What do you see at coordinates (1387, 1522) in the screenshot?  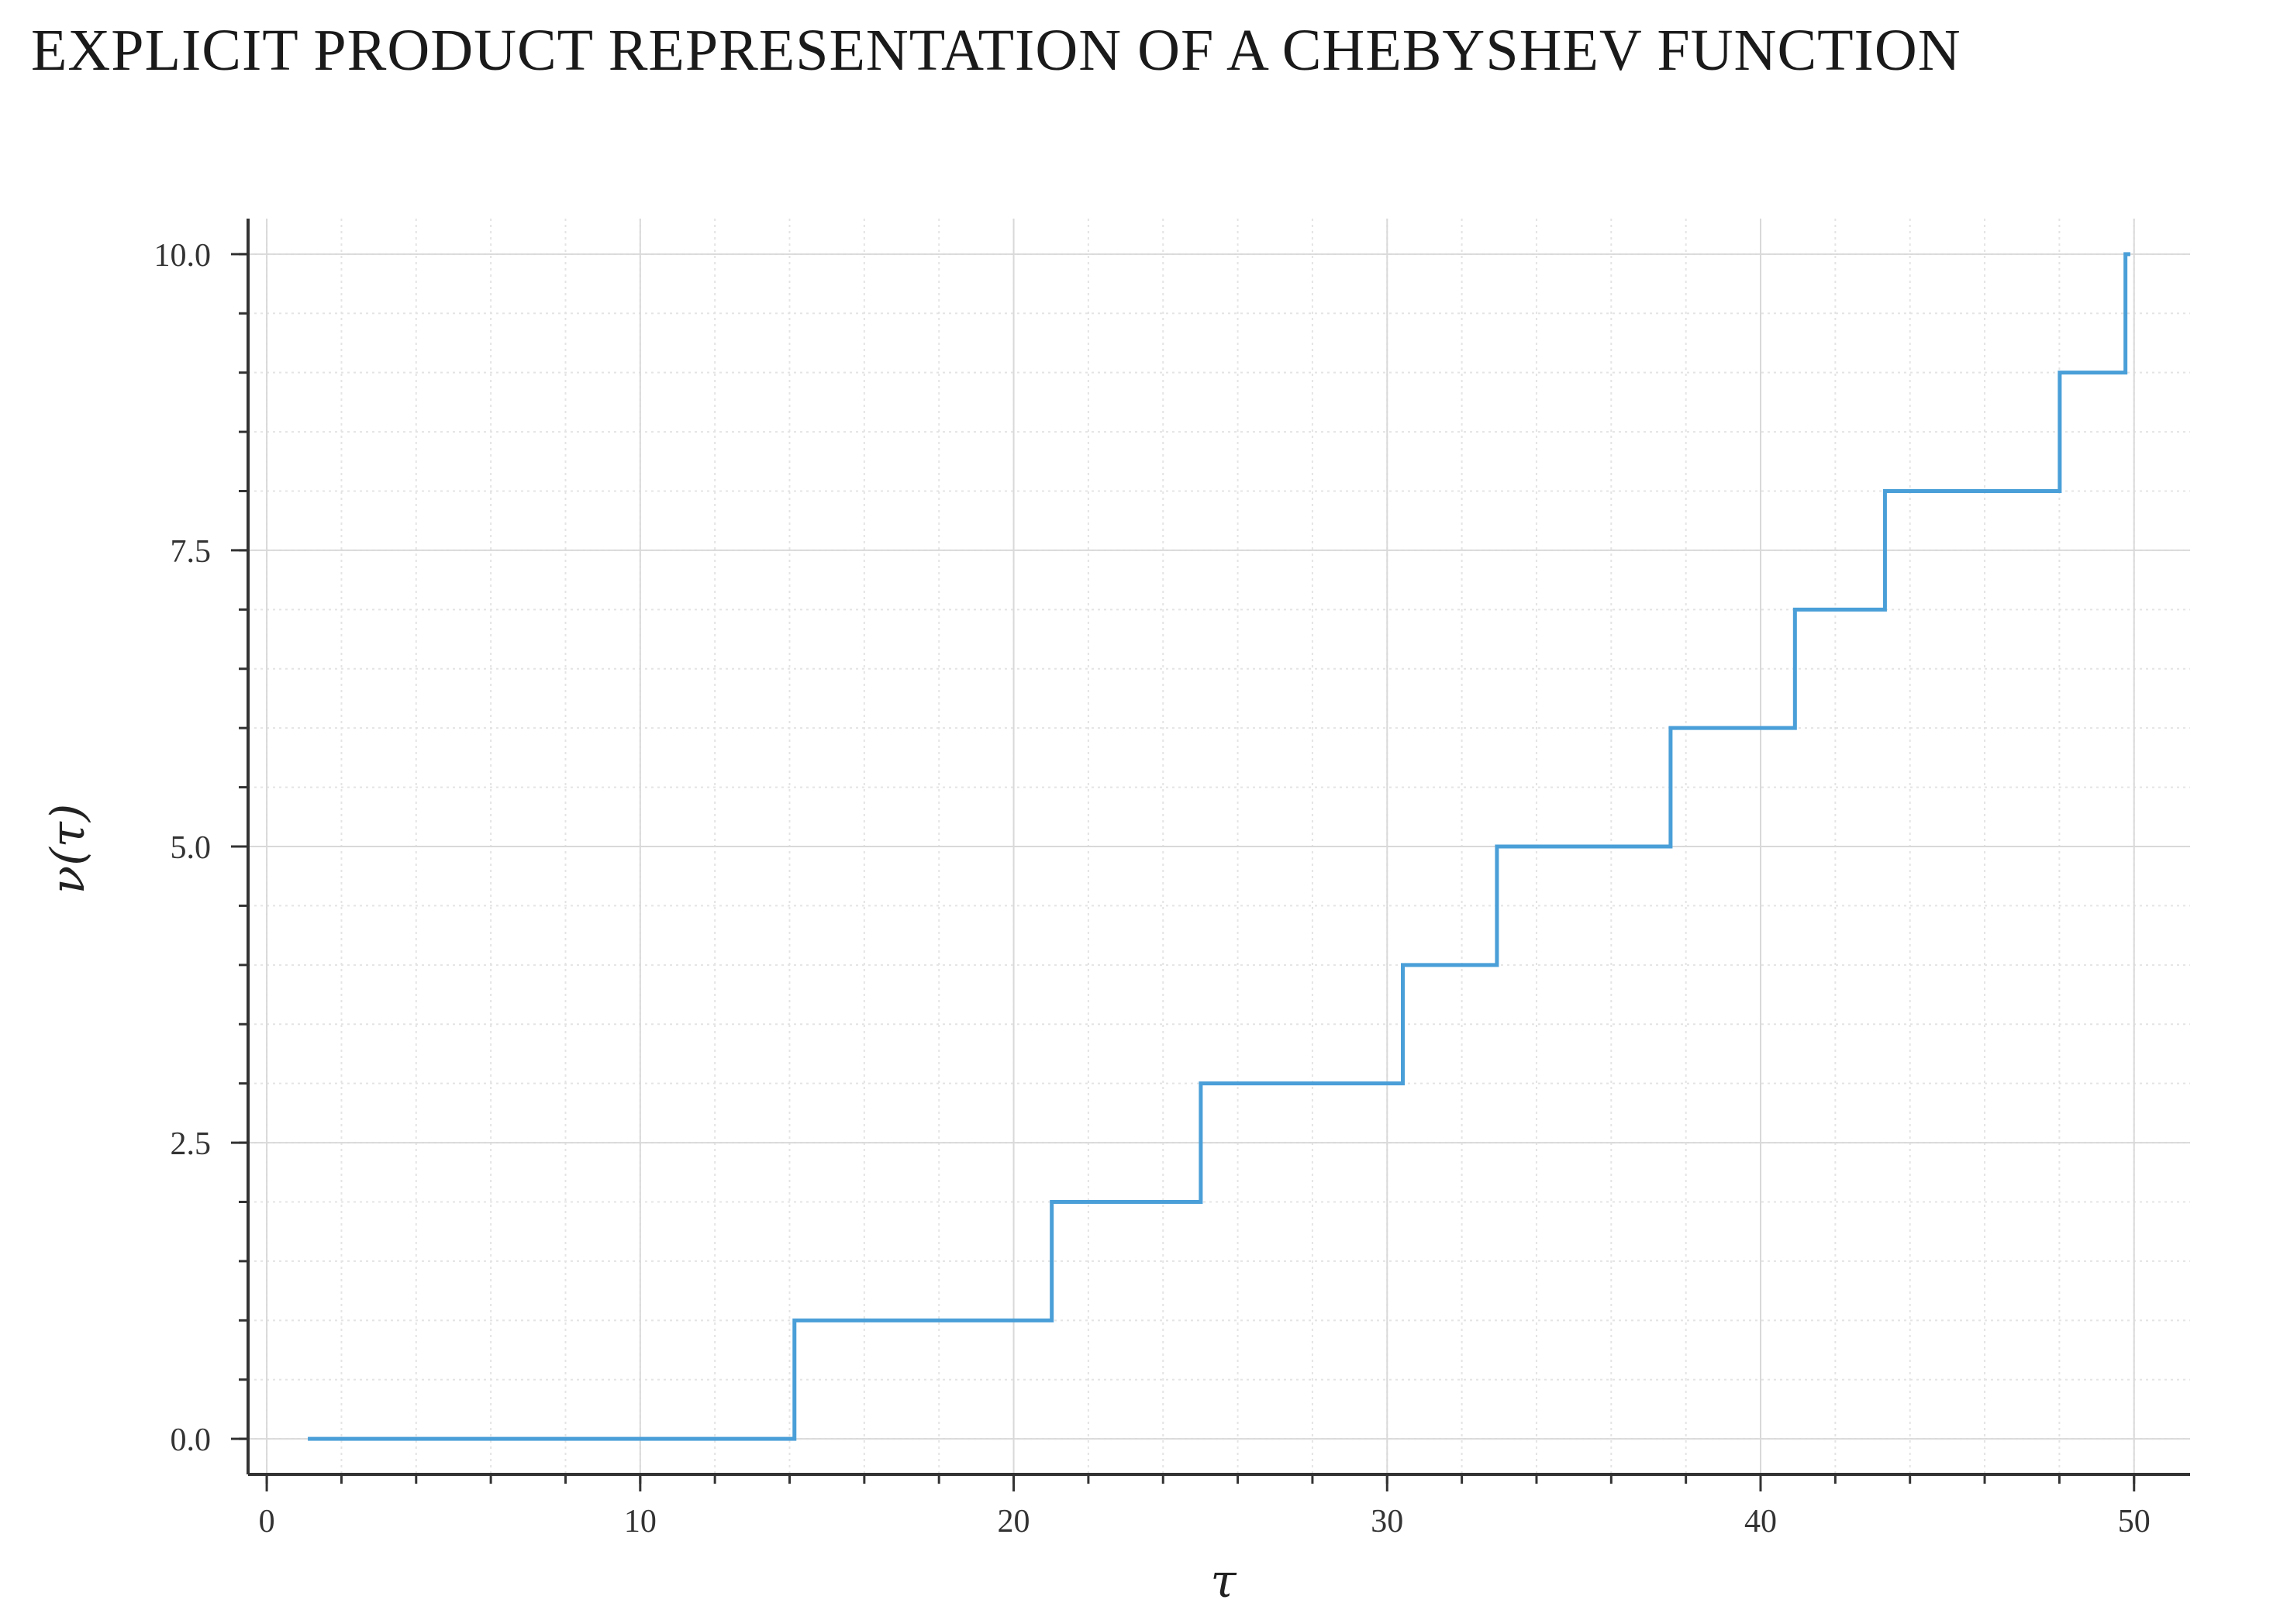 I see `x-tick-label: 30` at bounding box center [1387, 1522].